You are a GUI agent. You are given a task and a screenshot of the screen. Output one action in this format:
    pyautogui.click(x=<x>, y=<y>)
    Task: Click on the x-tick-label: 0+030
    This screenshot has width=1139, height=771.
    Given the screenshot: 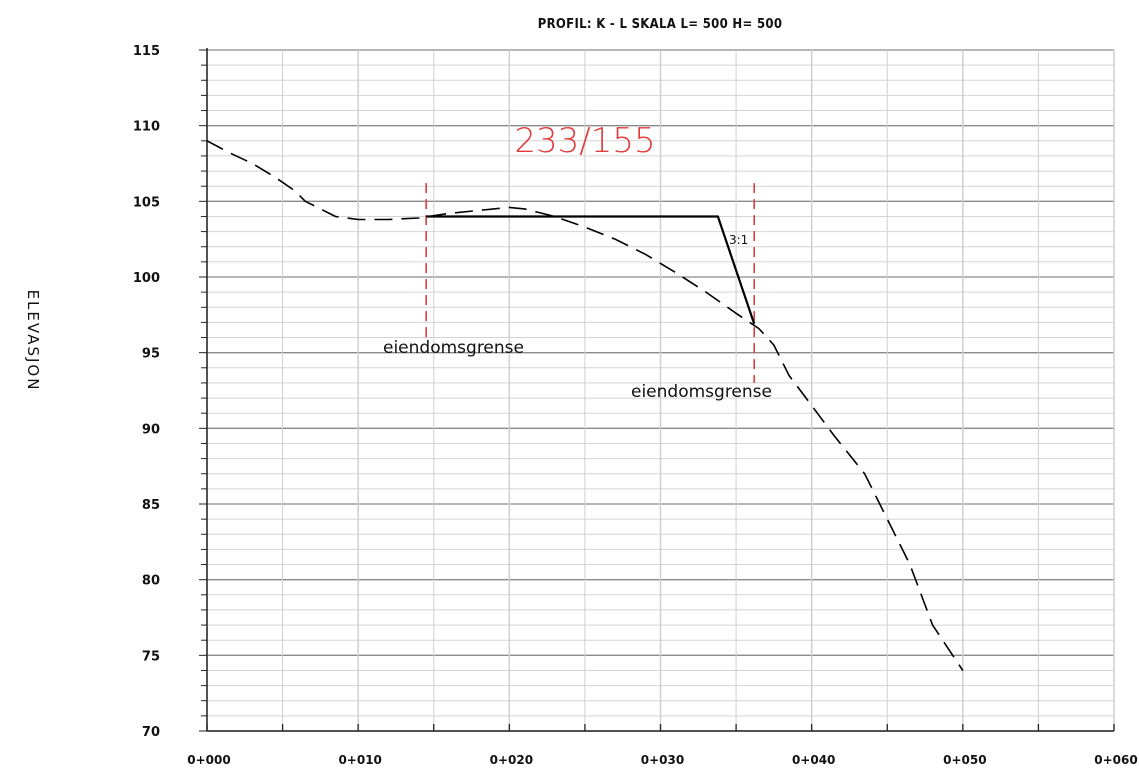 What is the action you would take?
    pyautogui.click(x=662, y=760)
    